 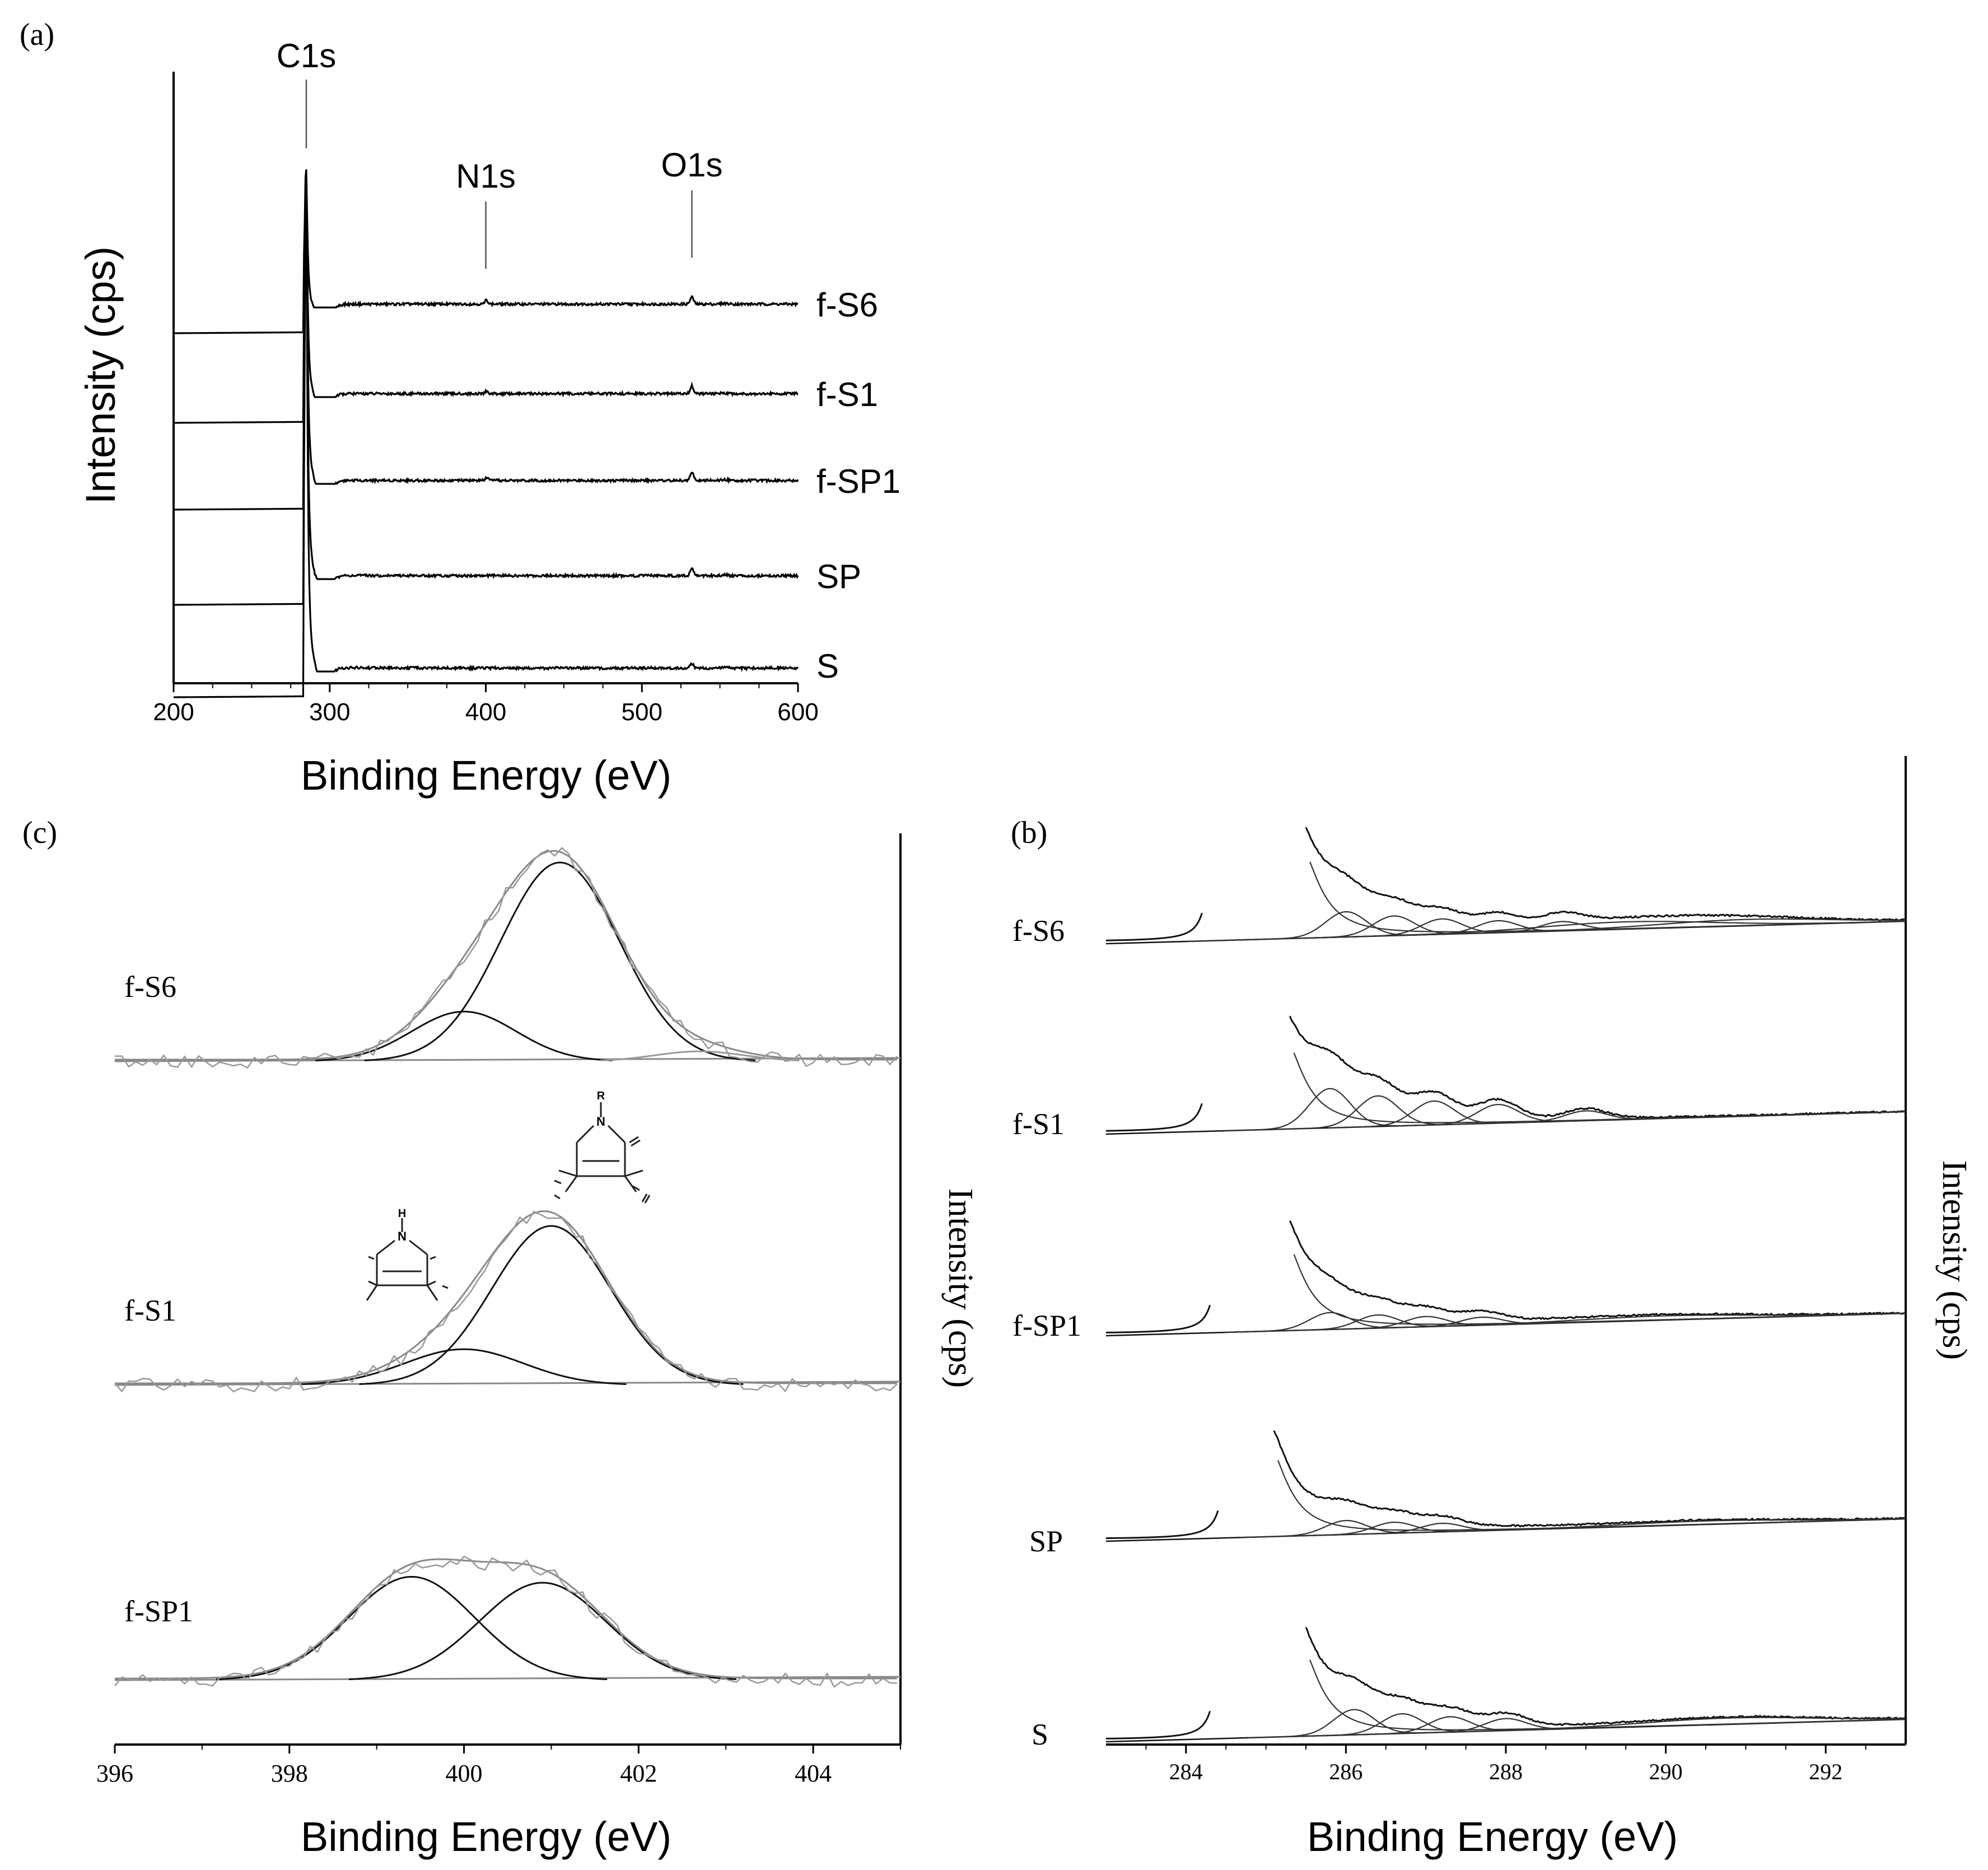 I want to click on panel-b-envelope-f-SP1, so click(x=1598, y=1270).